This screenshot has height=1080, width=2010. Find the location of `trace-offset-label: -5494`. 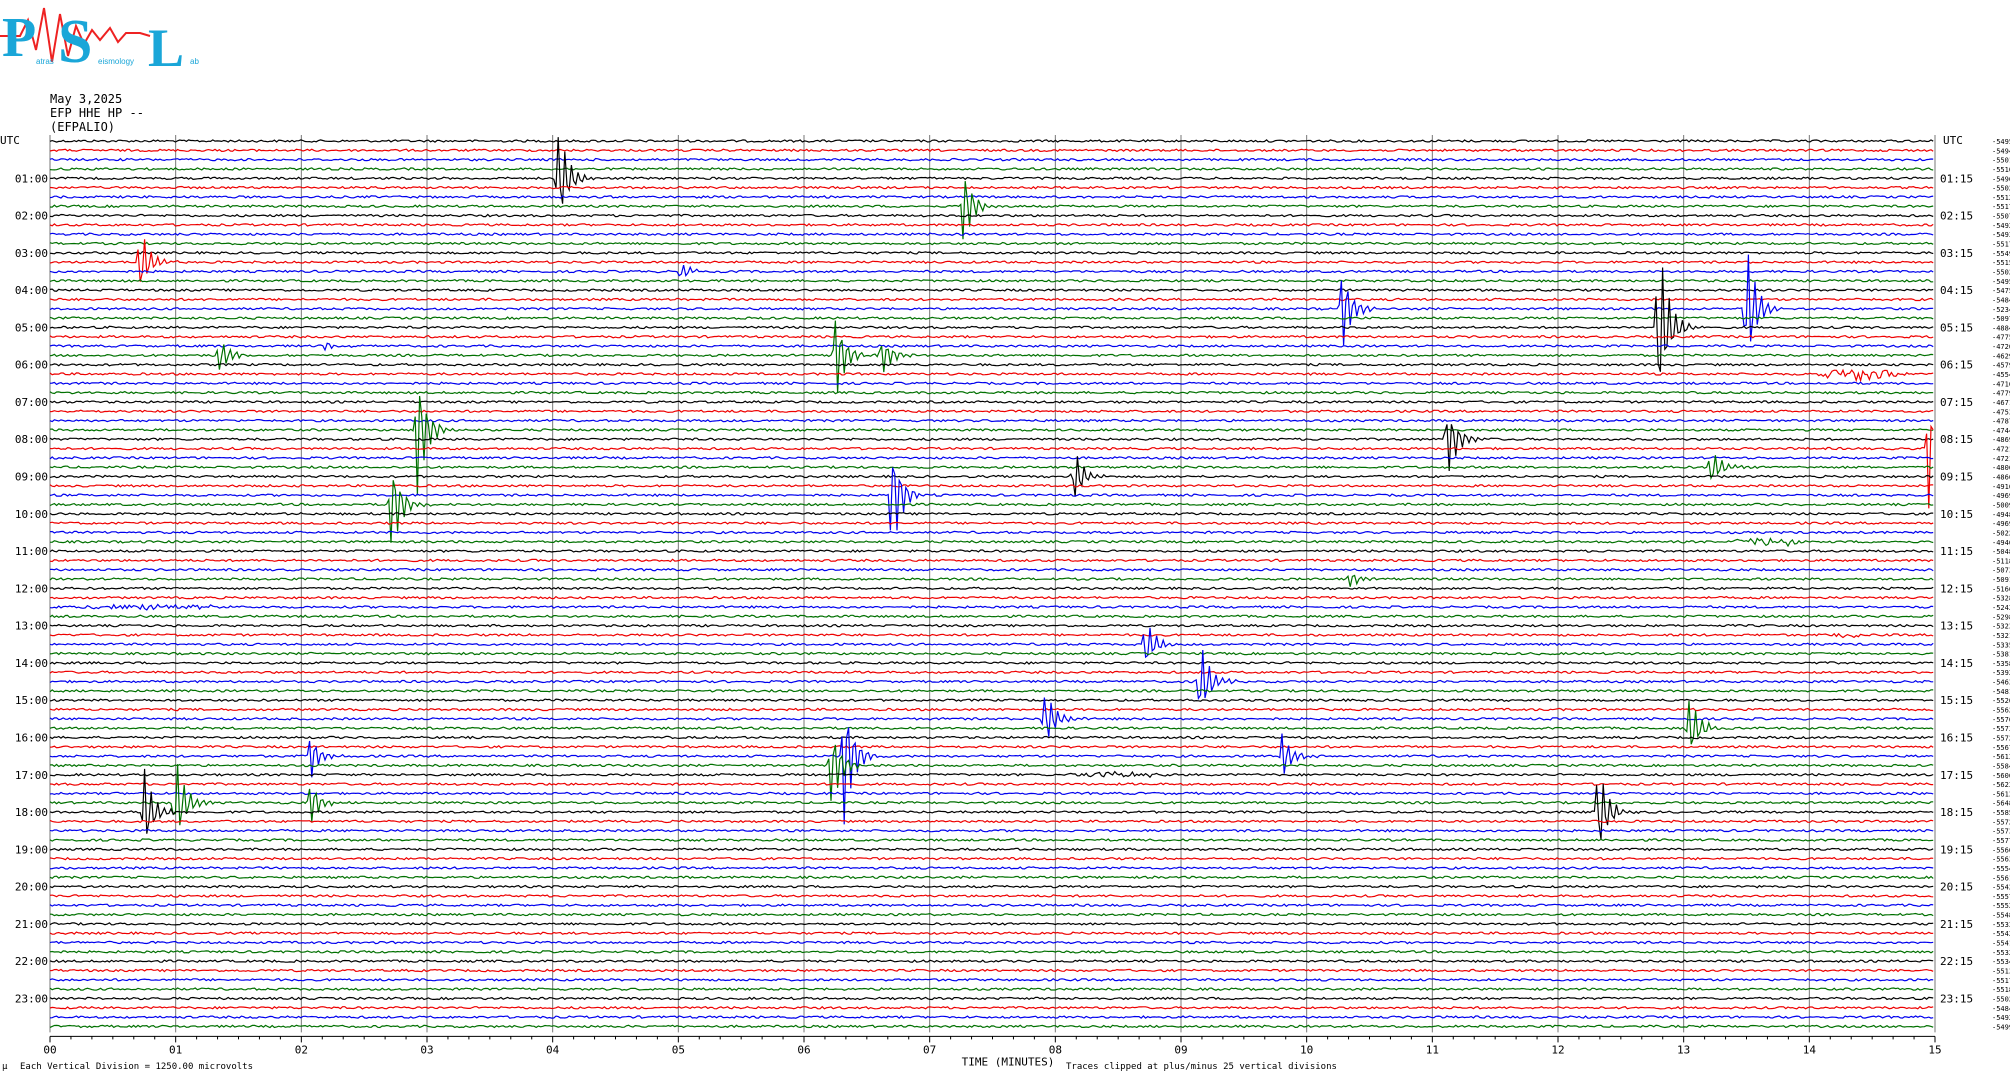

trace-offset-label: -5494 is located at coordinates (2001, 151).